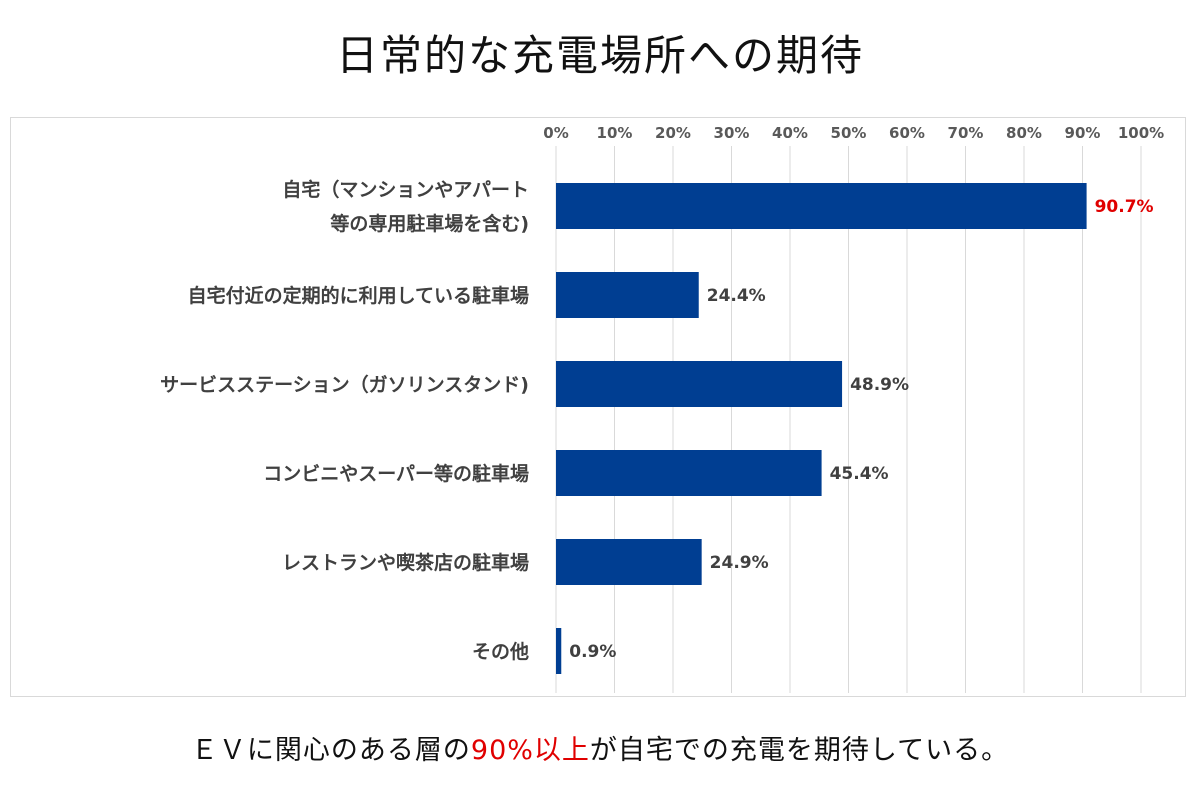 The image size is (1200, 800). I want to click on x-tick-label: 100%, so click(1141, 133).